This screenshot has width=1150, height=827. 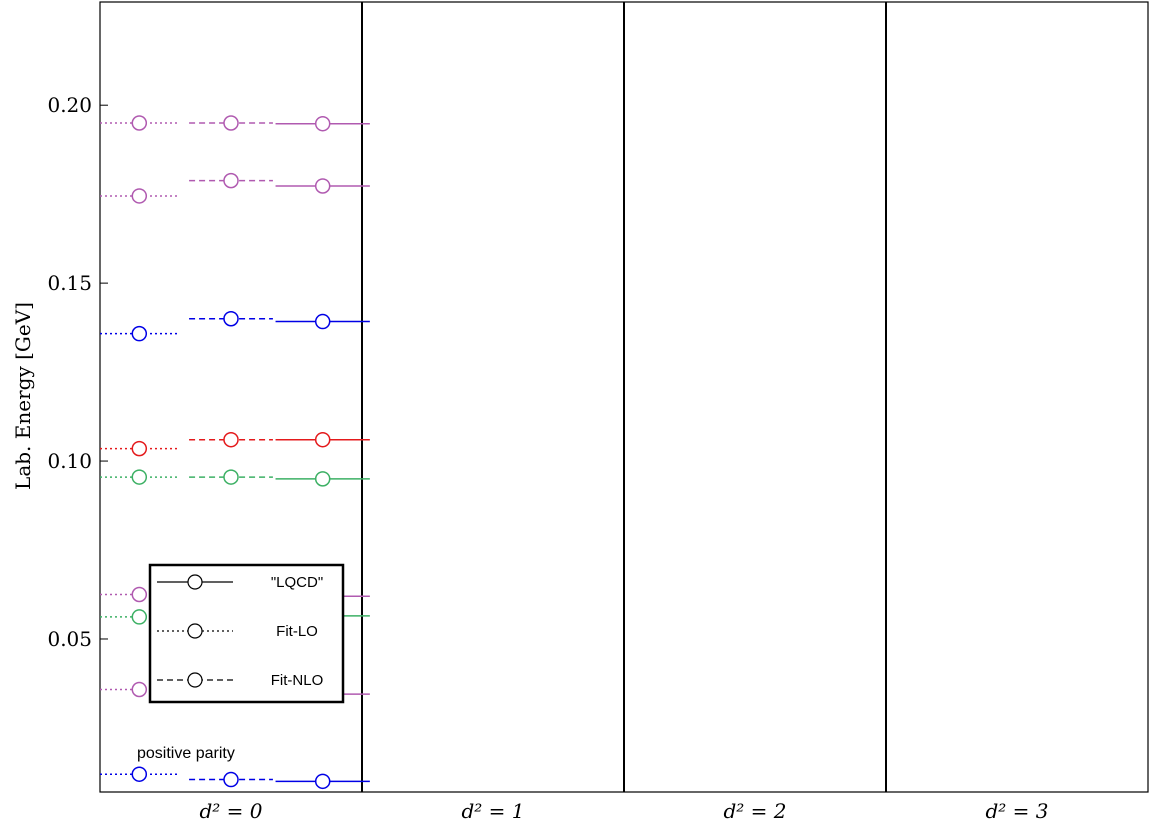 I want to click on y-tick-label: 0.05, so click(x=69, y=639).